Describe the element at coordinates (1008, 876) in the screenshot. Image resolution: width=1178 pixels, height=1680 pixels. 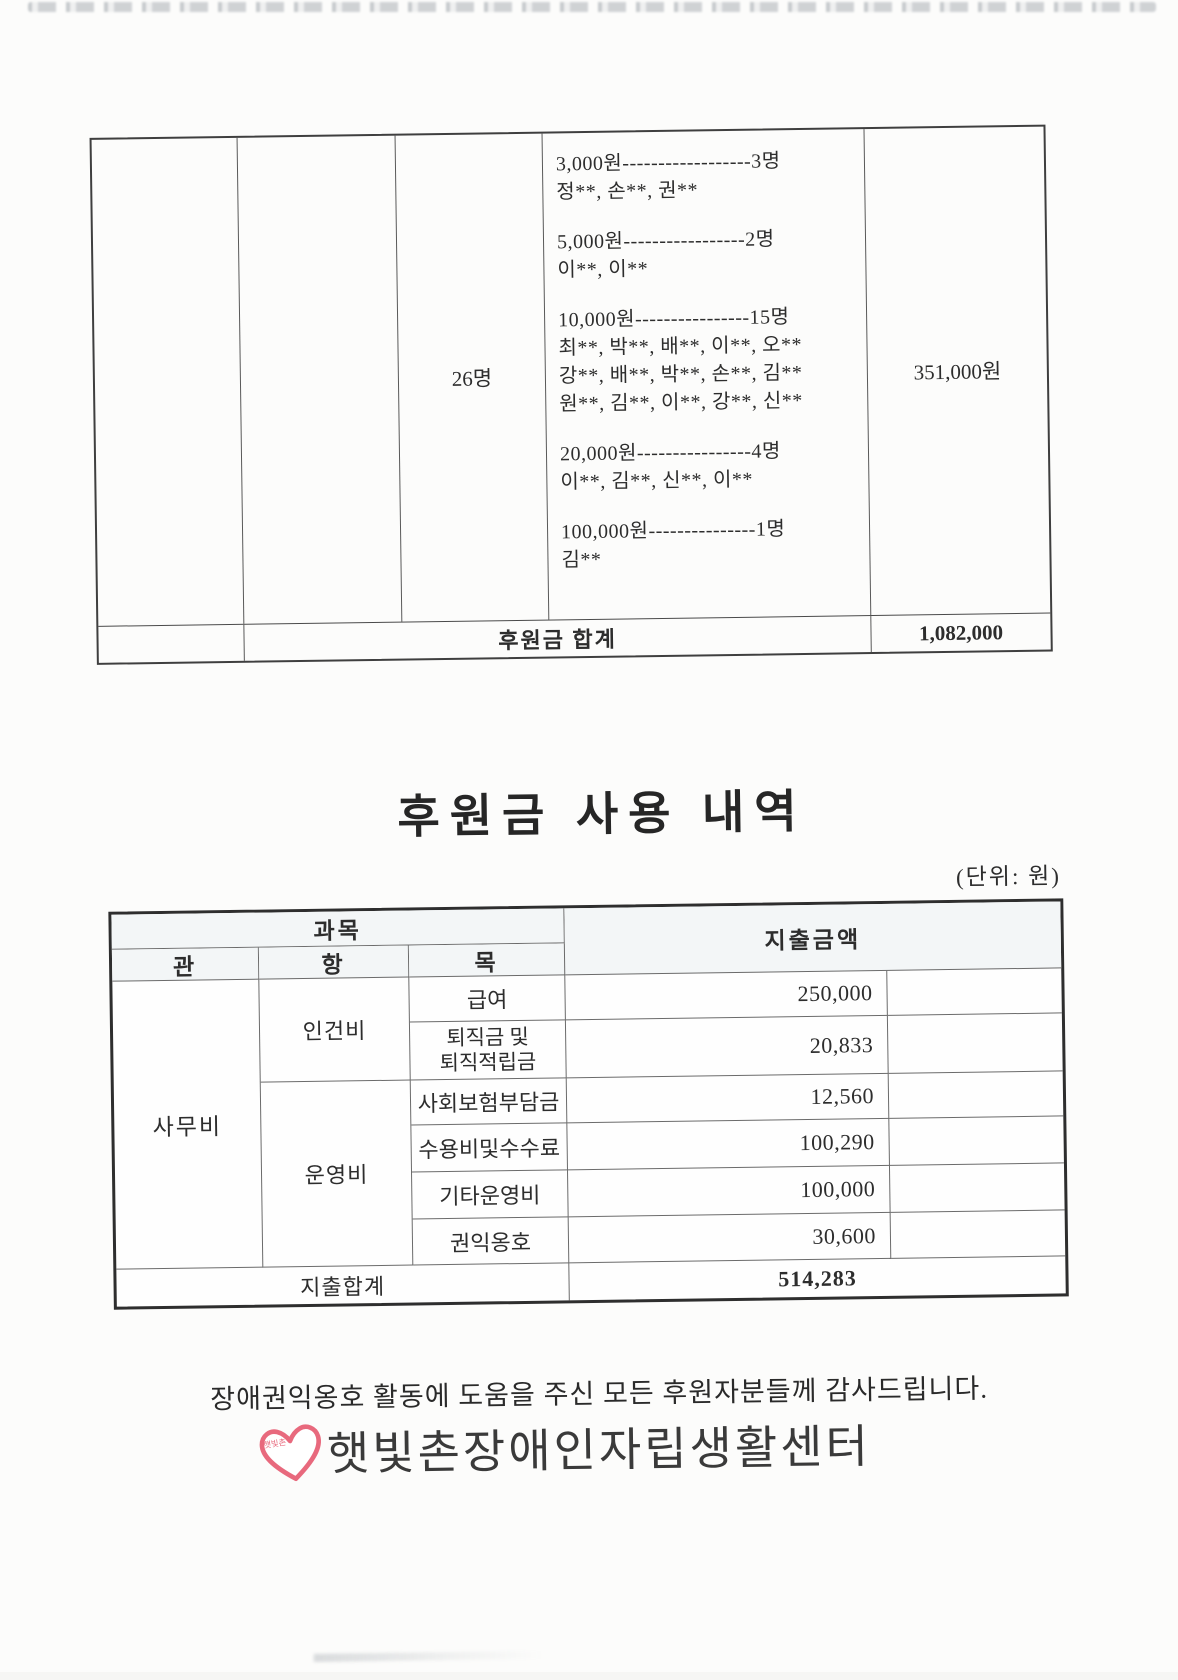
I see `unit-note: (단위: 원)` at that location.